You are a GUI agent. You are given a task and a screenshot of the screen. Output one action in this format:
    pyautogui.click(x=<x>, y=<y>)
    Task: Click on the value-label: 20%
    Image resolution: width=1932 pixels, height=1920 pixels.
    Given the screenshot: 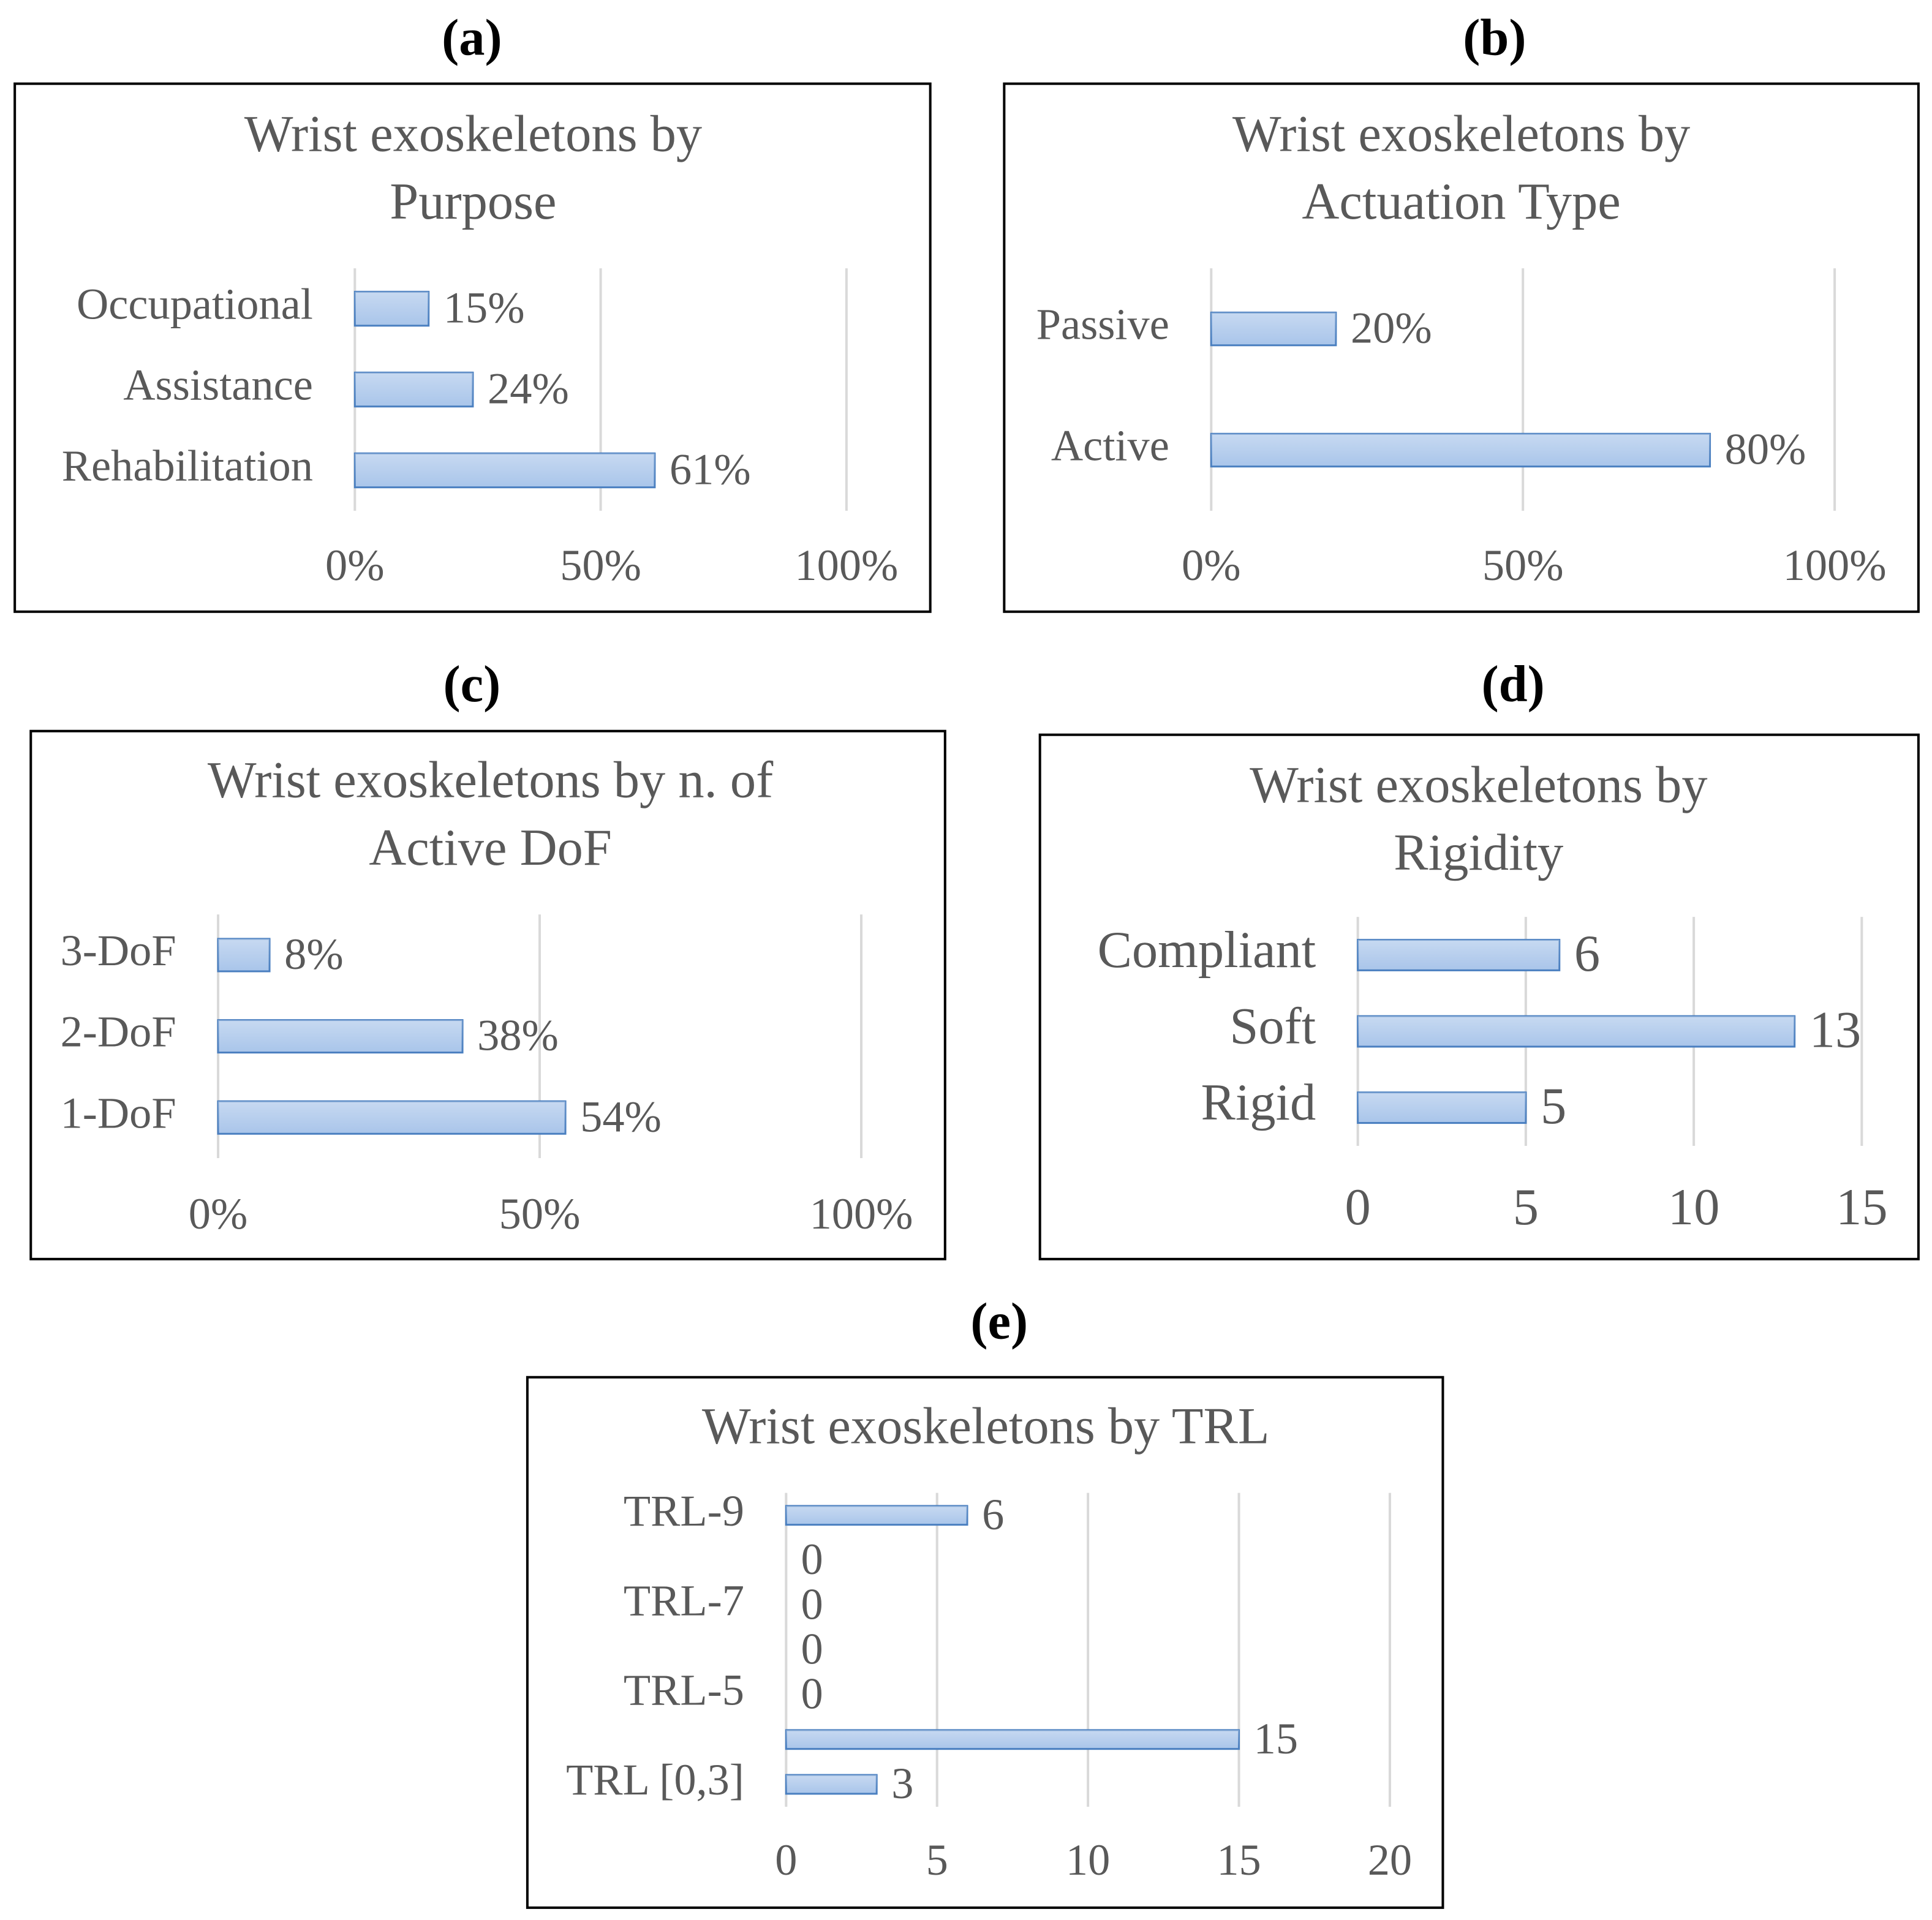 What is the action you would take?
    pyautogui.click(x=1391, y=328)
    